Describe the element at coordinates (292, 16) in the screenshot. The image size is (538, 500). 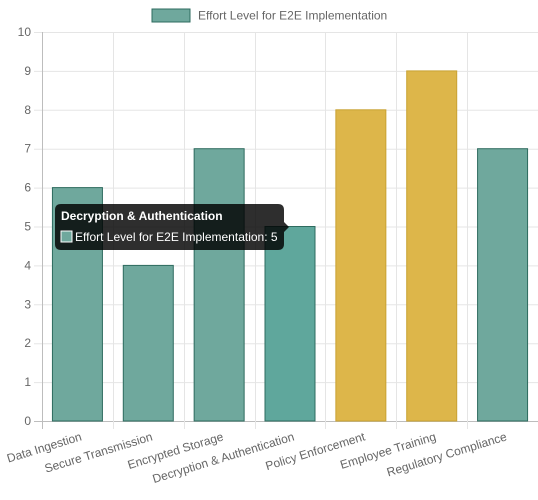
I see `legend-label: Effort Level for E2E Implementation` at that location.